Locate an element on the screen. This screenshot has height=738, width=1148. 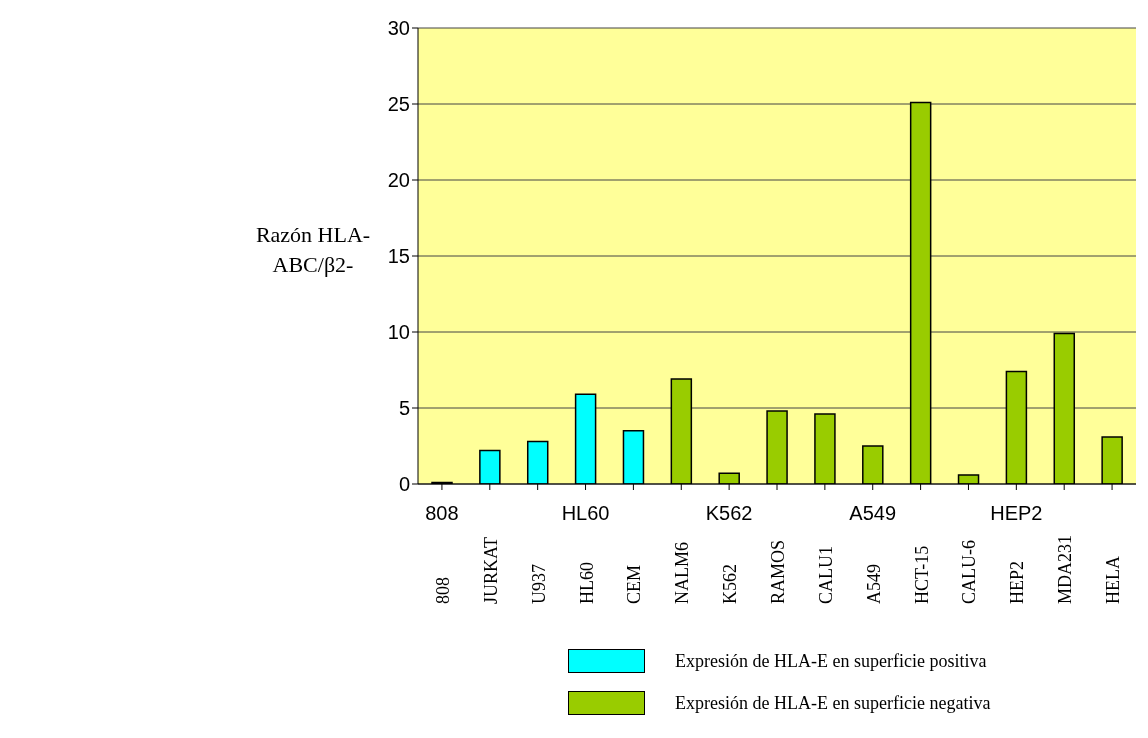
x-tick-label: HL60 is located at coordinates (586, 583).